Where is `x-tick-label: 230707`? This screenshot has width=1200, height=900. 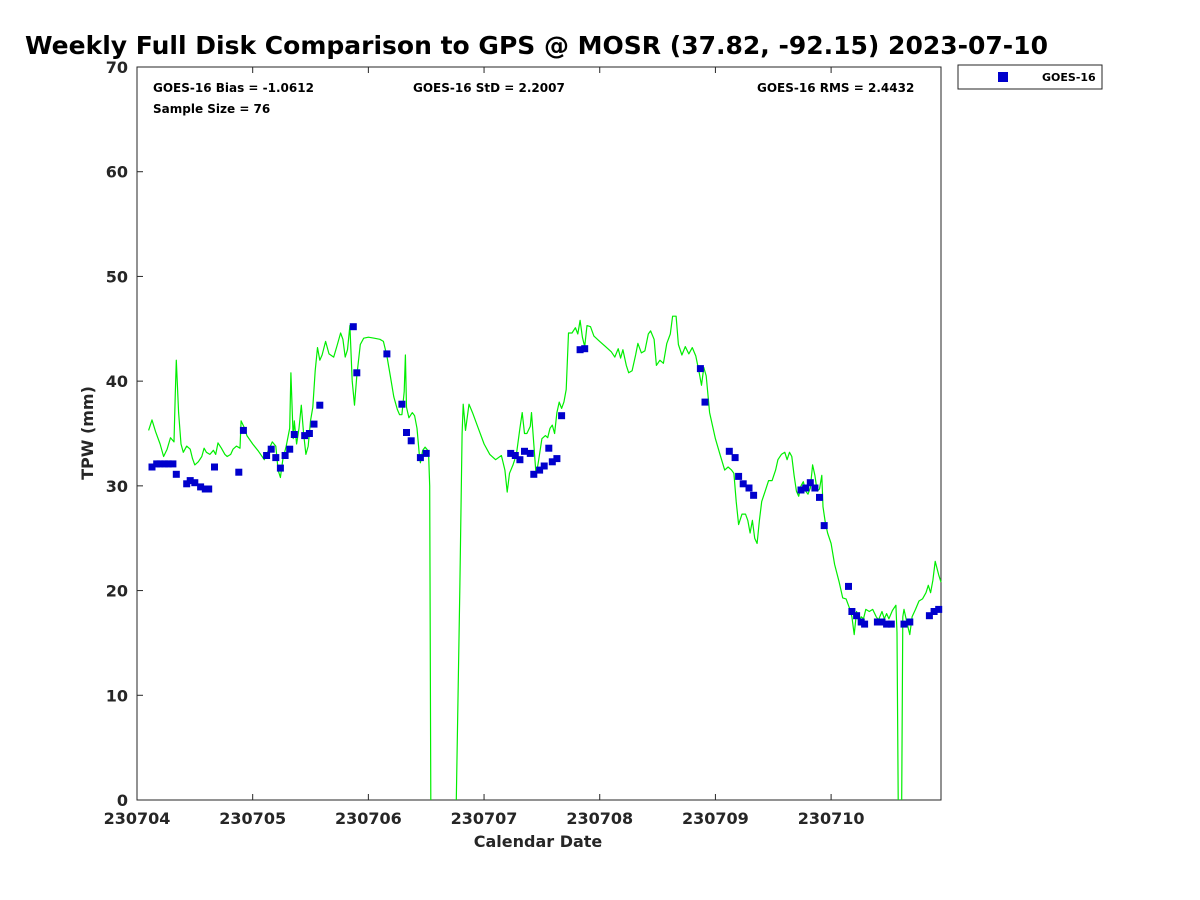
x-tick-label: 230707 is located at coordinates (484, 818).